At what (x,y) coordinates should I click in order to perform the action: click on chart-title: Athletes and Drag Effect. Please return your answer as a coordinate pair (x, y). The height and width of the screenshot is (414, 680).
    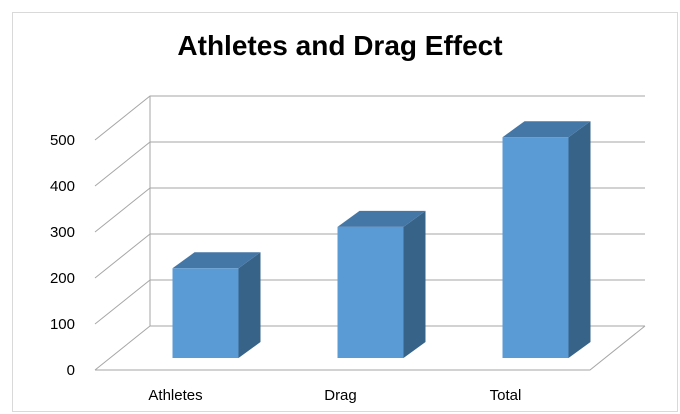
    Looking at the image, I should click on (340, 45).